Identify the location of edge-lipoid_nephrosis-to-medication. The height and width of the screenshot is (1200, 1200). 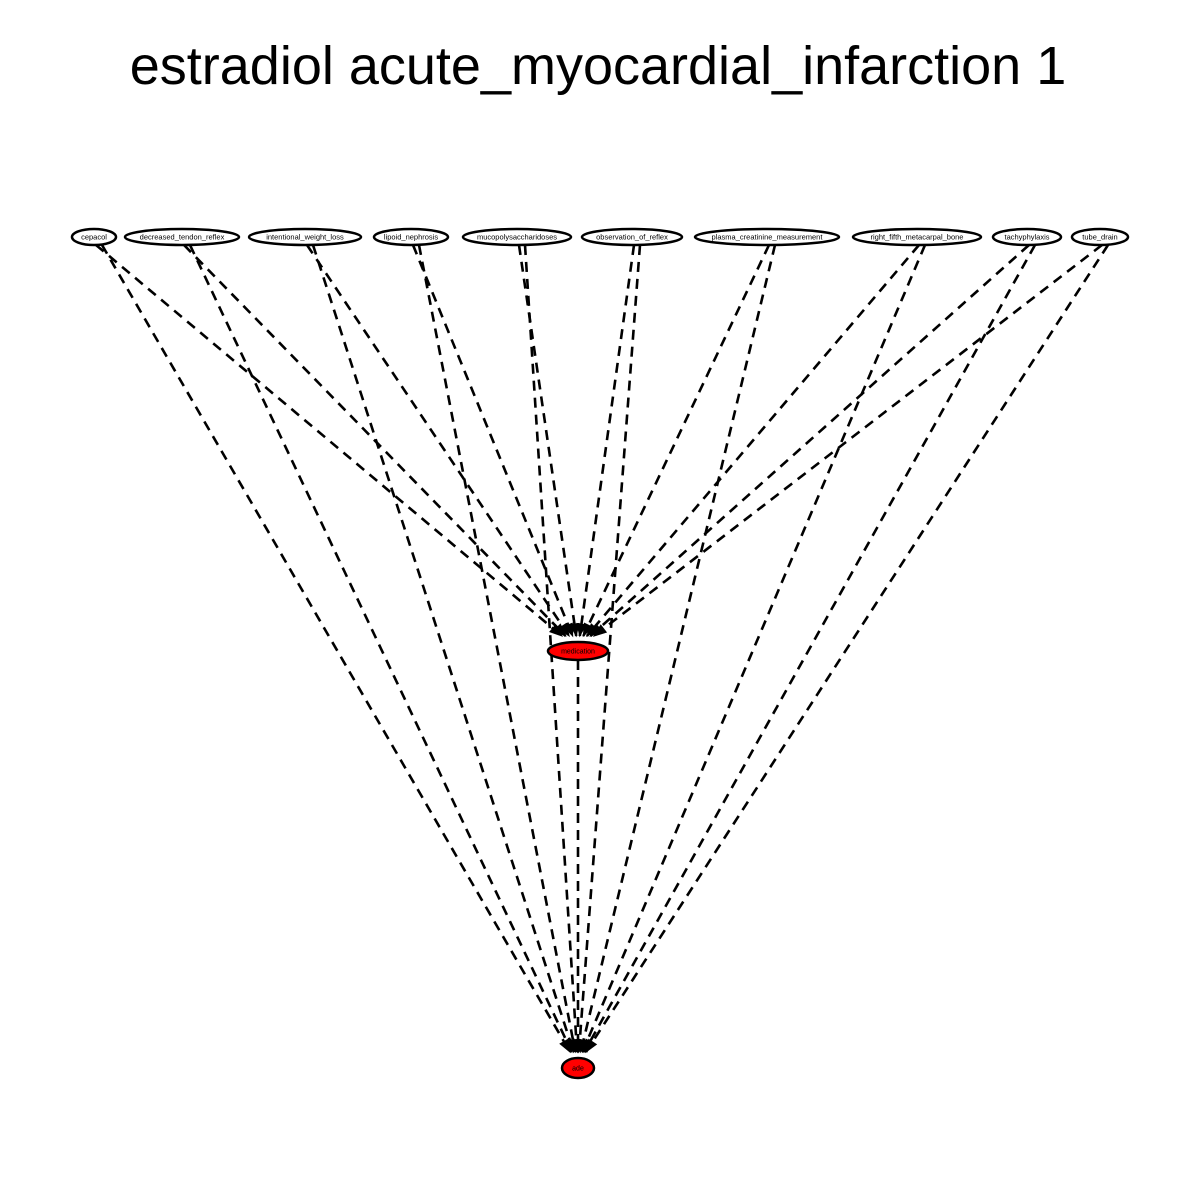
(492, 440).